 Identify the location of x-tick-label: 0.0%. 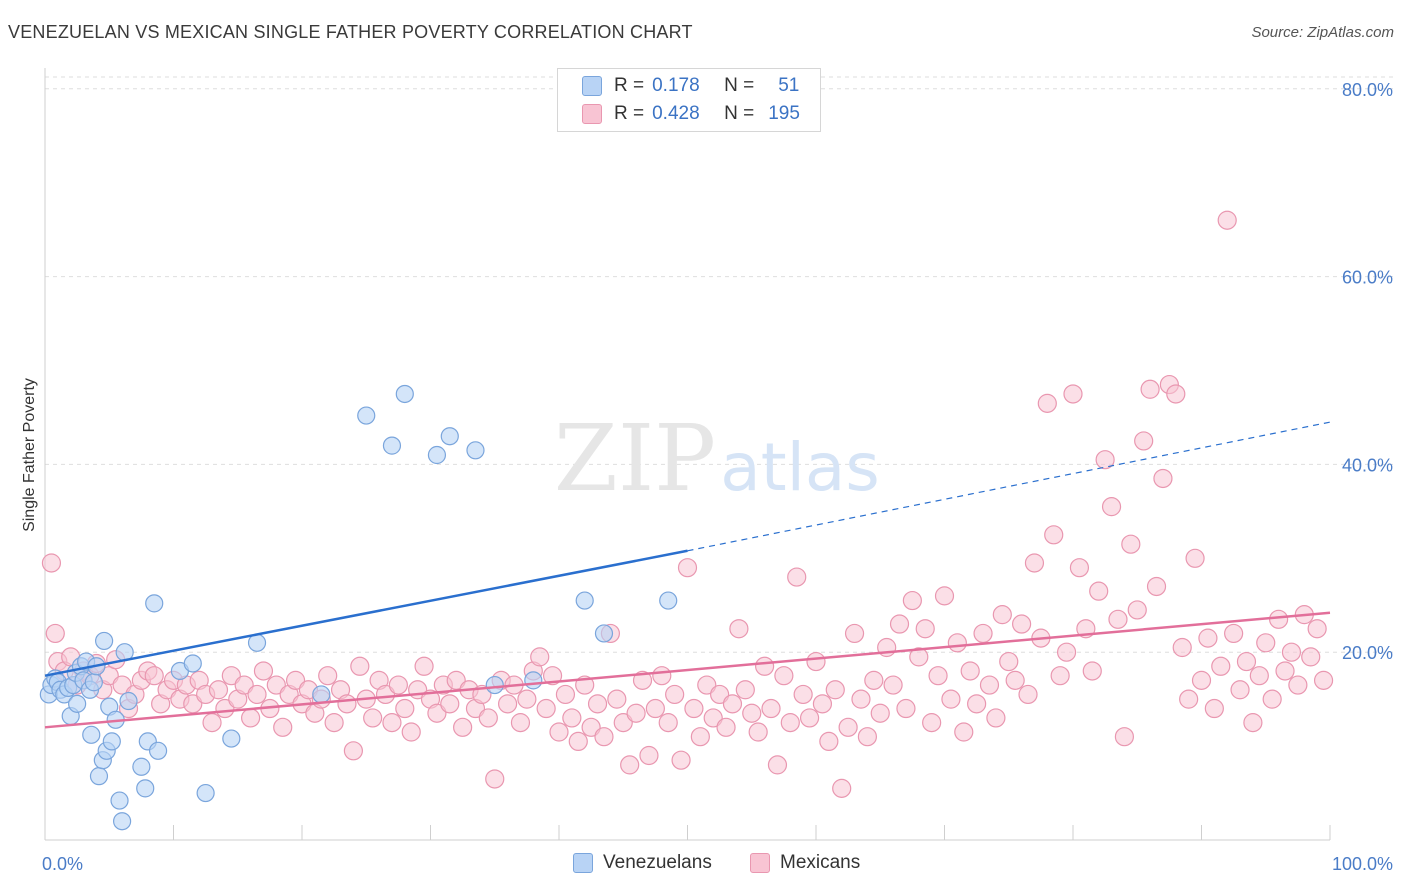
(62, 864).